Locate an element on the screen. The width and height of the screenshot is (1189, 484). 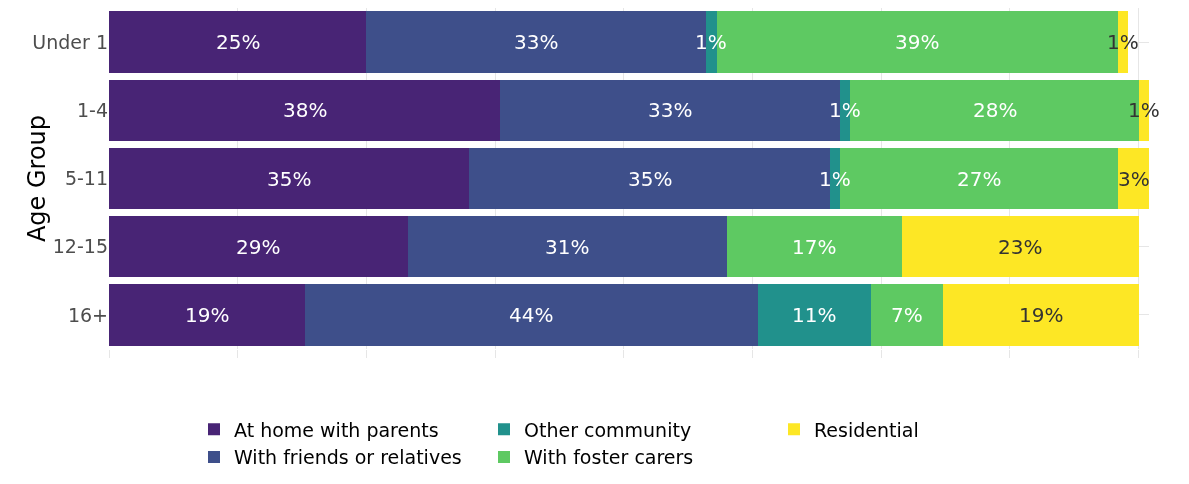
y-tick-label: Under 1 is located at coordinates (70, 41).